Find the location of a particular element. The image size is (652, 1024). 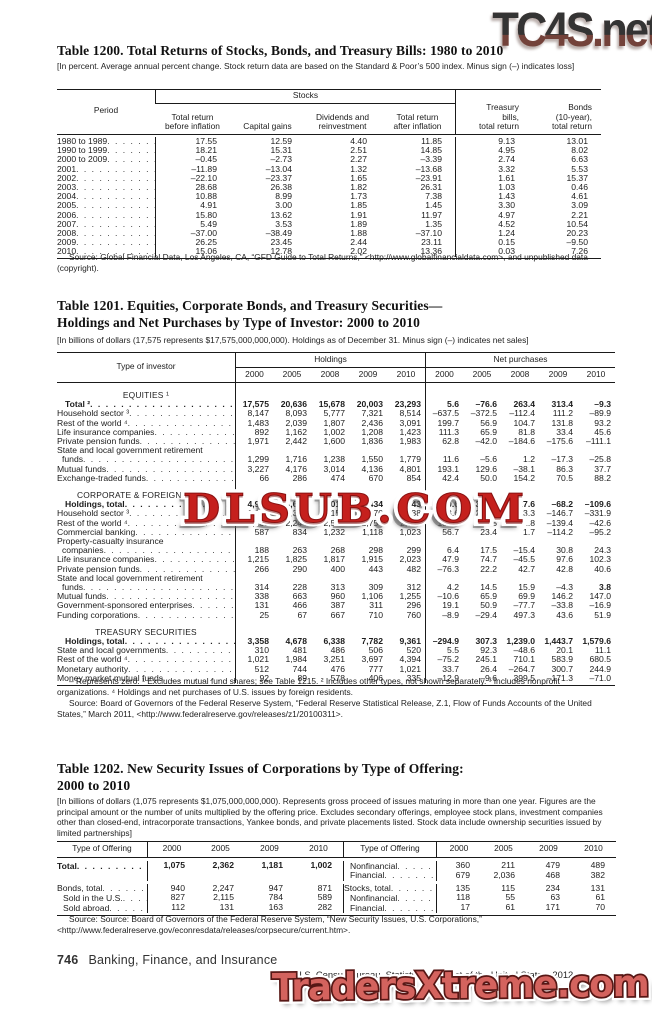

holdings-value-cell: 481 is located at coordinates (299, 651).